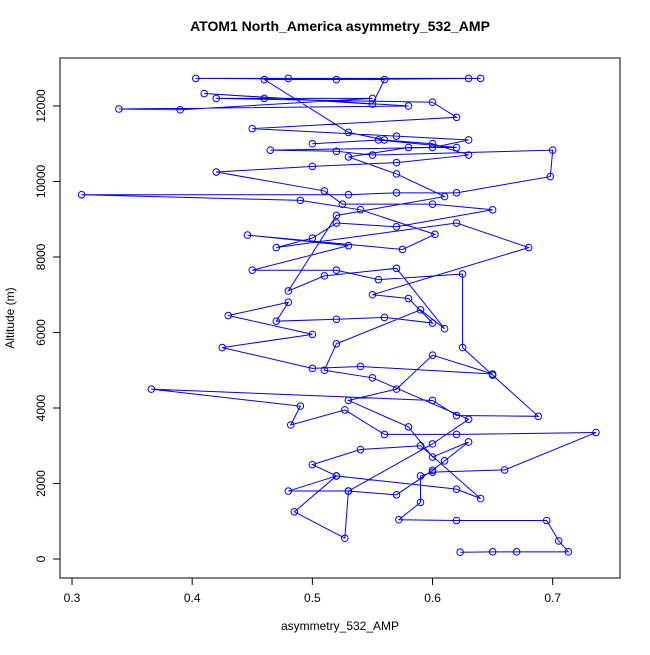 This screenshot has width=650, height=655. What do you see at coordinates (41, 256) in the screenshot?
I see `y-tick-label: 8000` at bounding box center [41, 256].